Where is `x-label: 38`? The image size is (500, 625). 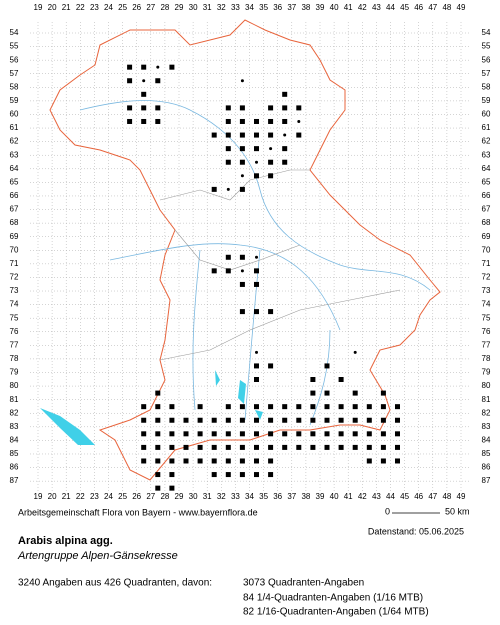
x-label: 38 is located at coordinates (305, 496).